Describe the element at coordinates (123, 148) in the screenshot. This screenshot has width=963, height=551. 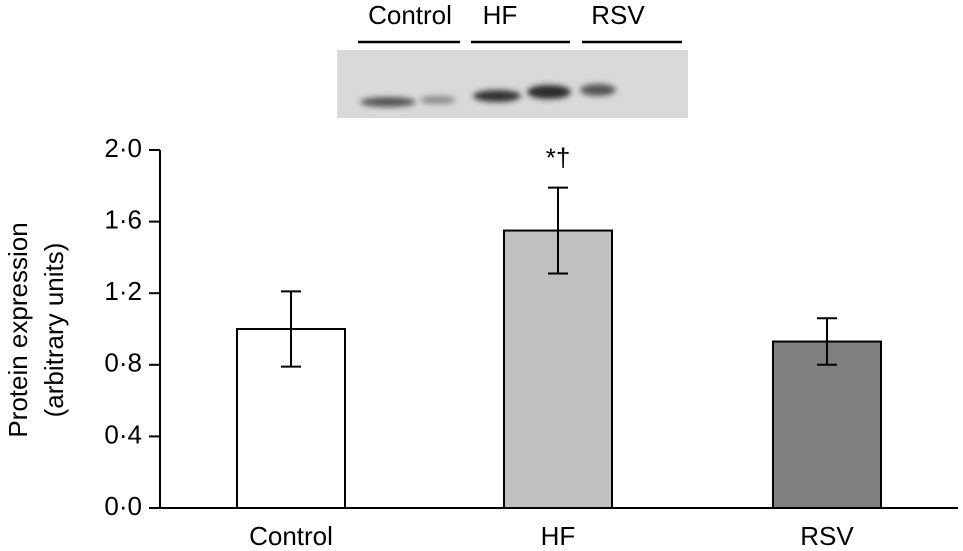
I see `y-tick-label: 2·0` at that location.